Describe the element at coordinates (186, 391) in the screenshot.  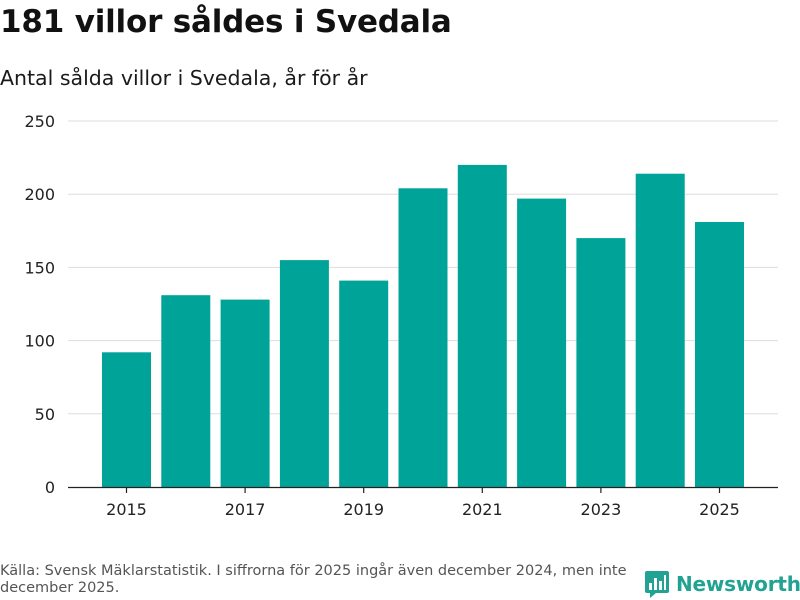
I see `bar-2016` at that location.